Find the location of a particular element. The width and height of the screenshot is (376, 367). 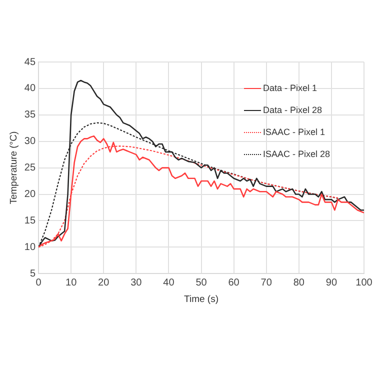

y-tick-label: 45 is located at coordinates (30, 62).